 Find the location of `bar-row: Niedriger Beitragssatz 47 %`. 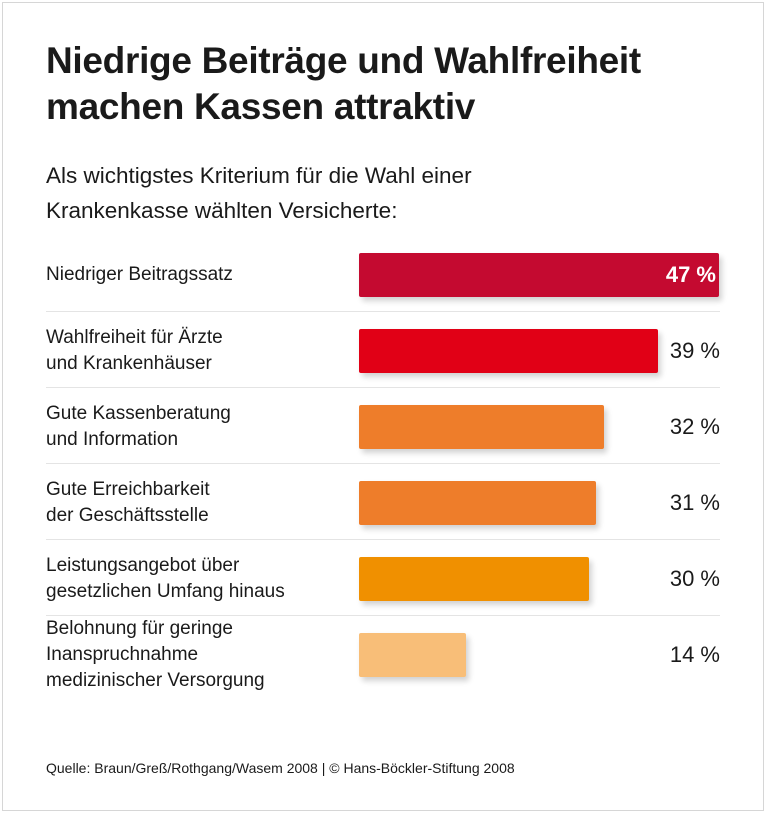

bar-row: Niedriger Beitragssatz 47 % is located at coordinates (383, 275).